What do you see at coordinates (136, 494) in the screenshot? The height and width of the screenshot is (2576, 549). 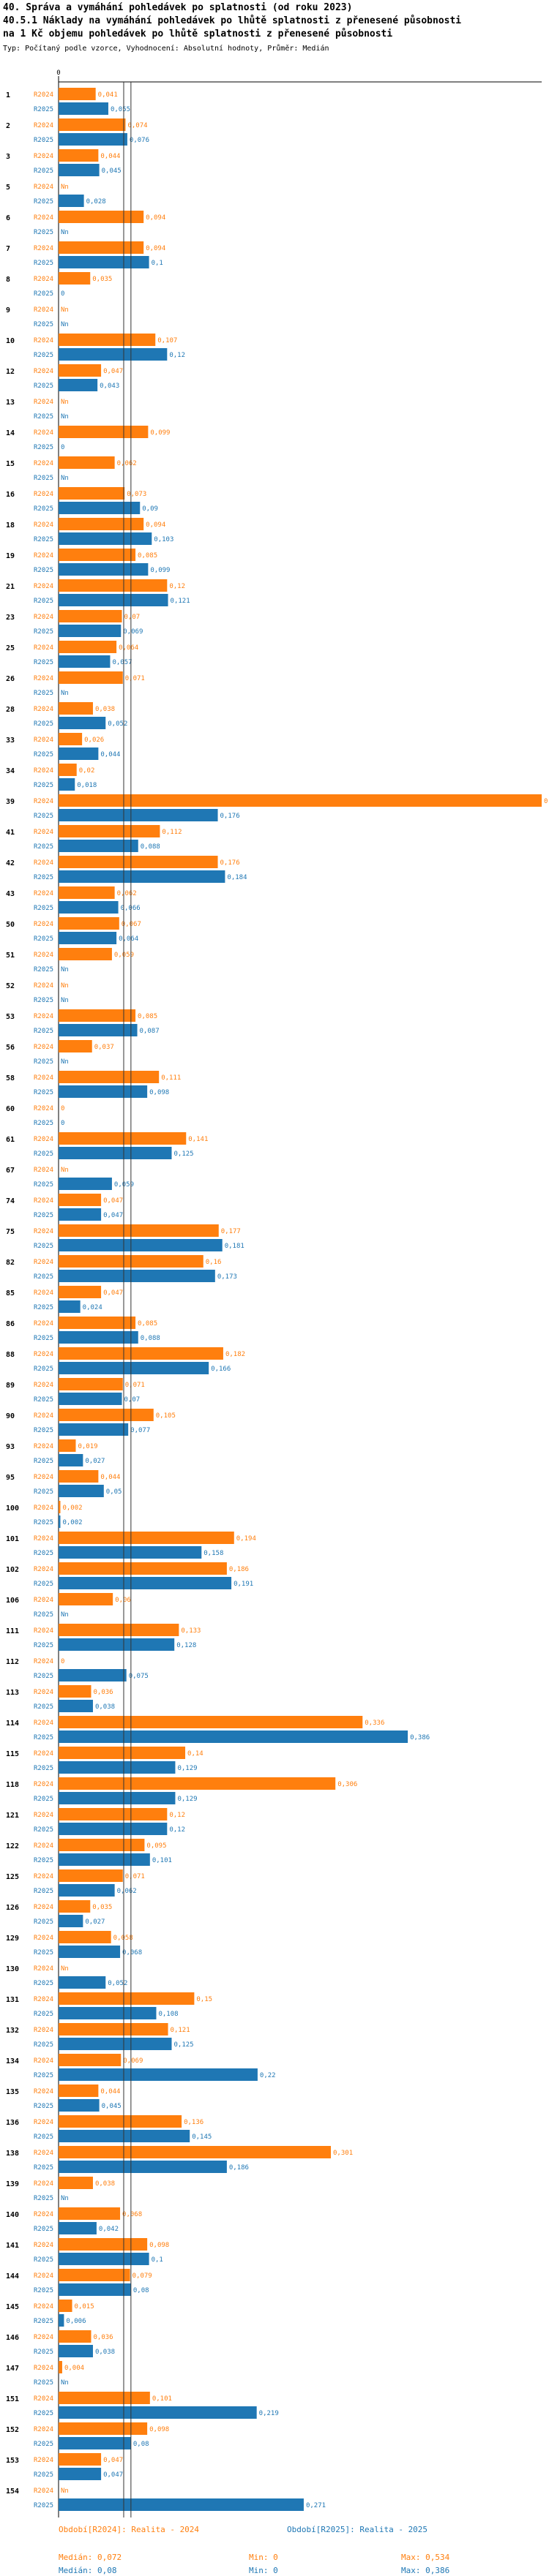 I see `data-label-r2024: 0,073` at bounding box center [136, 494].